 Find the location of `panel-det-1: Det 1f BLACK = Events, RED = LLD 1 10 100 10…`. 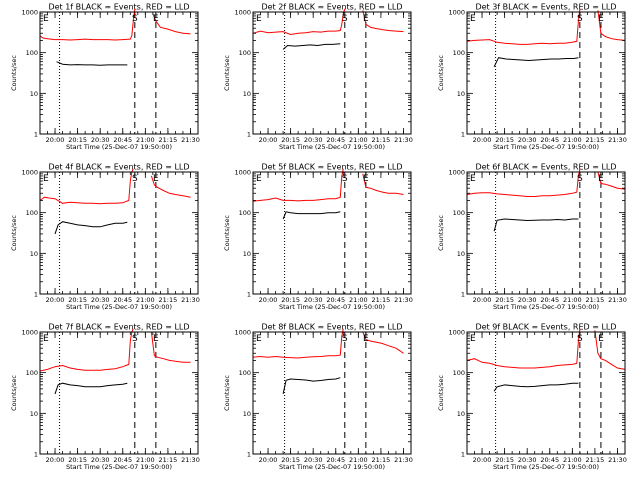

panel-det-1: Det 1f BLACK = Events, RED = LLD 1 10 100 10… is located at coordinates (105, 77).